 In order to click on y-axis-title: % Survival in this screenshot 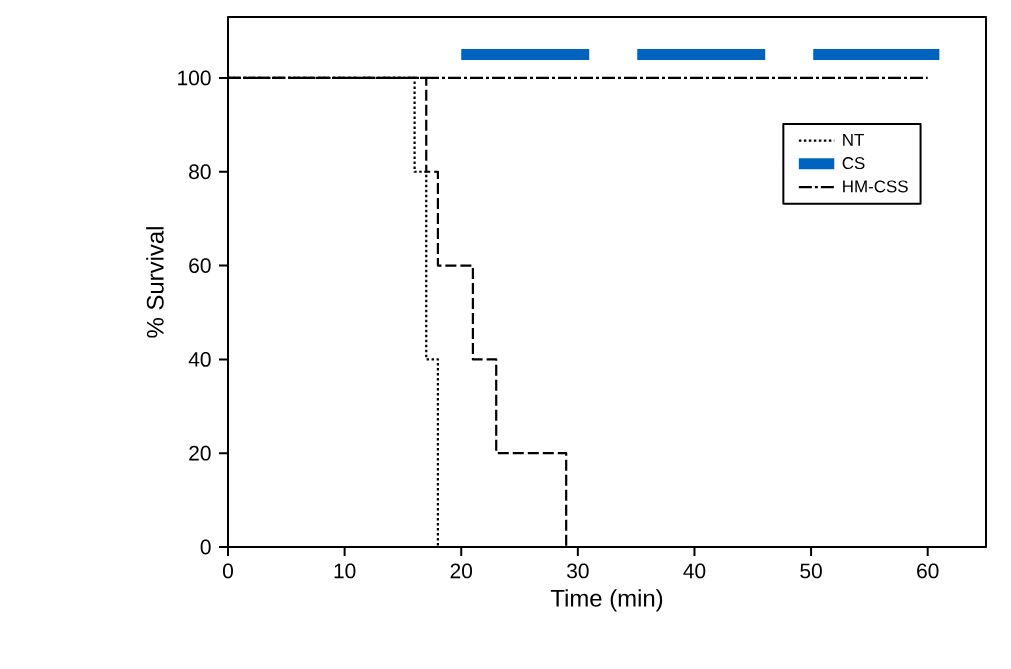, I will do `click(155, 282)`.